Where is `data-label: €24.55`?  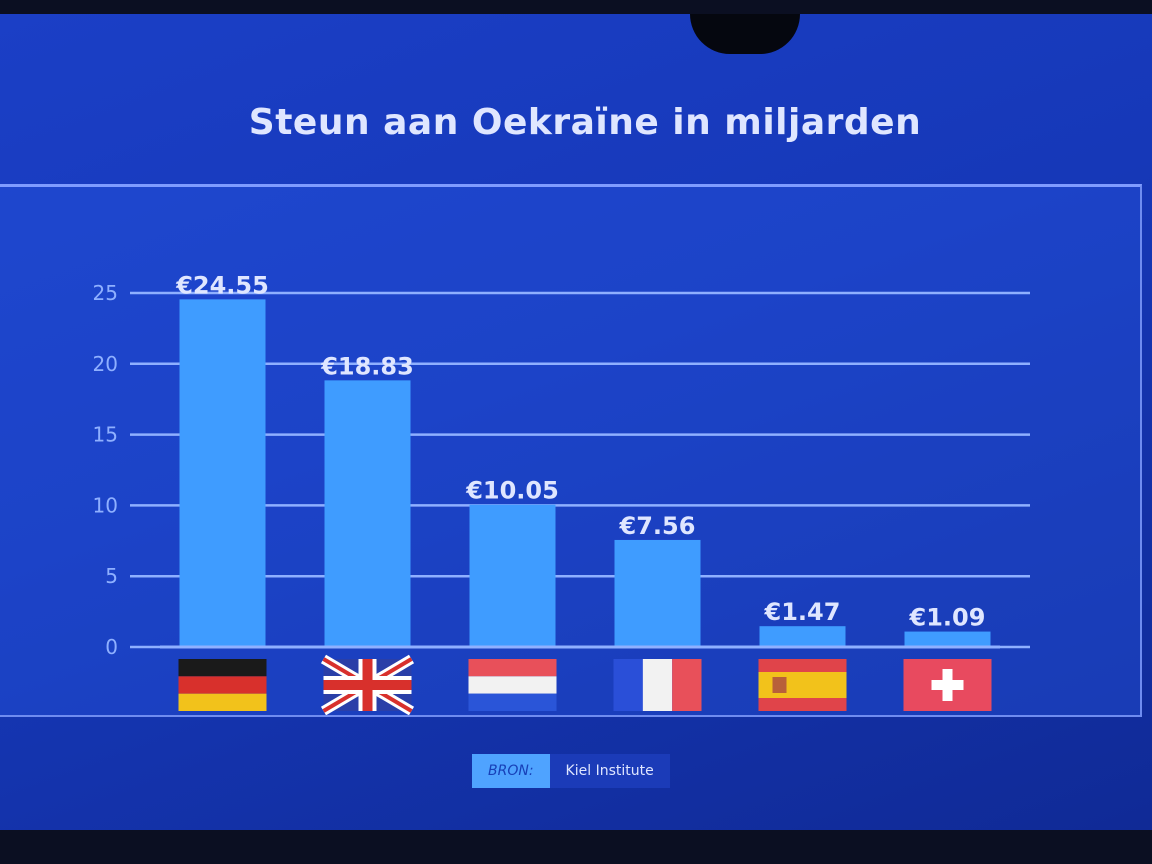
data-label: €24.55 is located at coordinates (222, 285).